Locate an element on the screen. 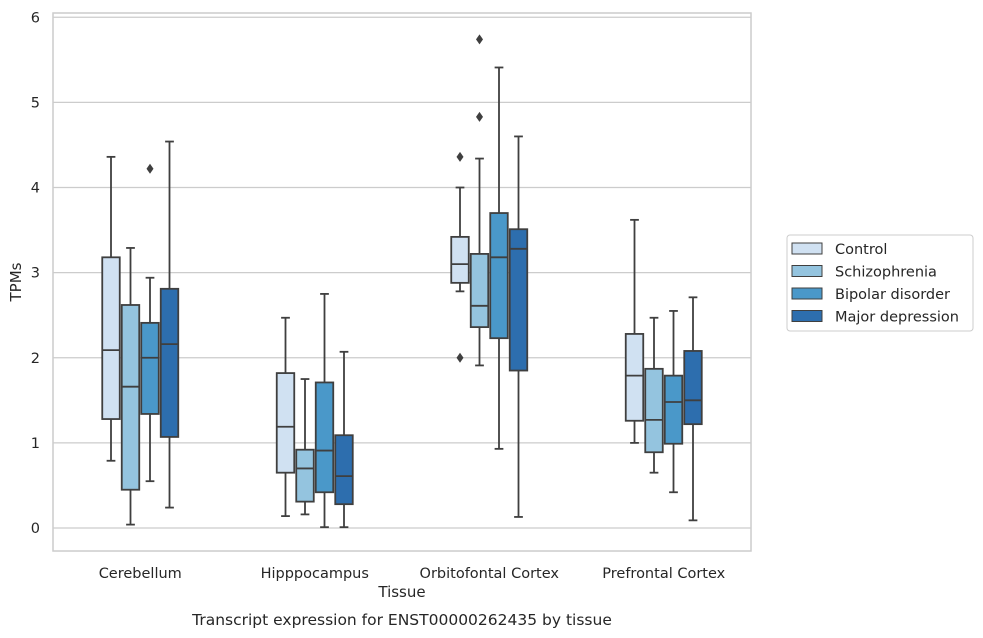 This screenshot has height=638, width=983. legend-label: Bipolar disorder is located at coordinates (892, 295).